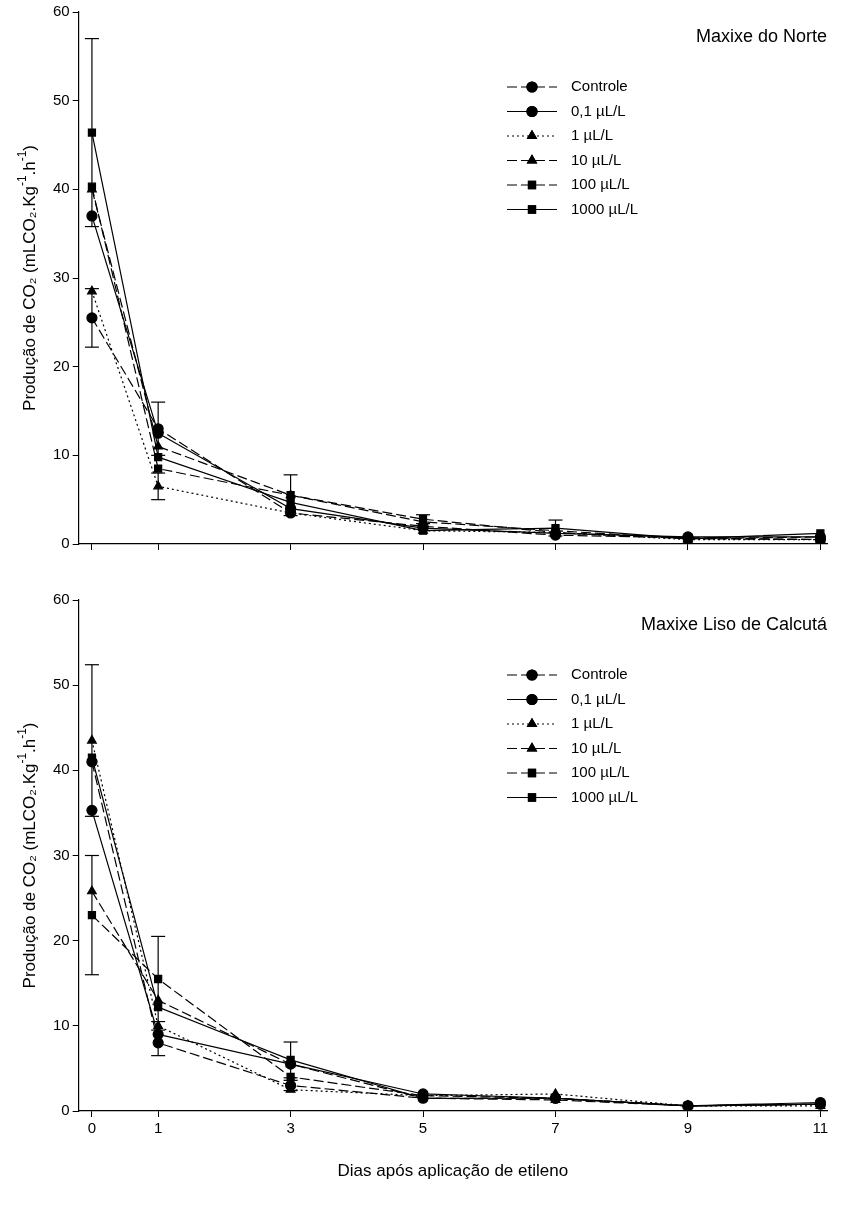 This screenshot has width=849, height=1211. What do you see at coordinates (290, 1128) in the screenshot?
I see `x-tick-label: 3` at bounding box center [290, 1128].